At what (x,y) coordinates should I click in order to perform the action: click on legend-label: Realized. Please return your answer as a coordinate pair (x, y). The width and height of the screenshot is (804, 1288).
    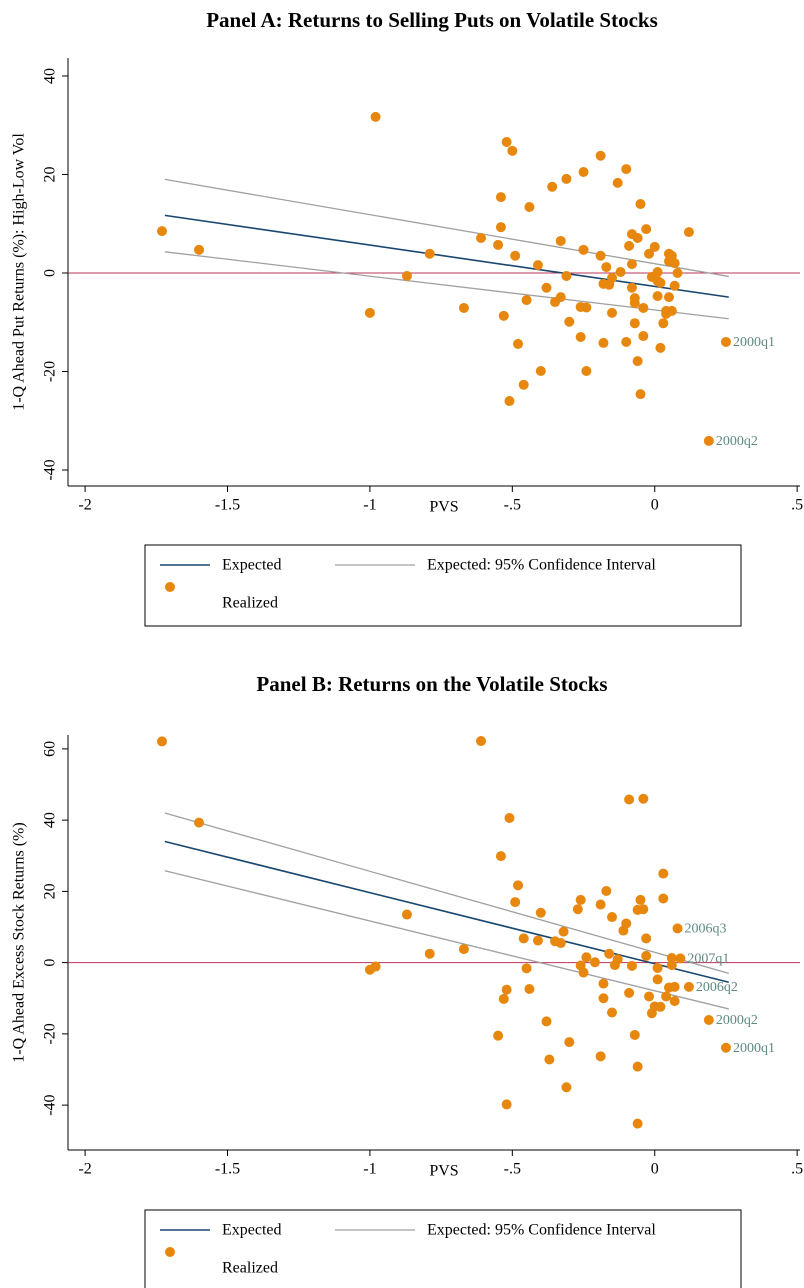
    Looking at the image, I should click on (250, 603).